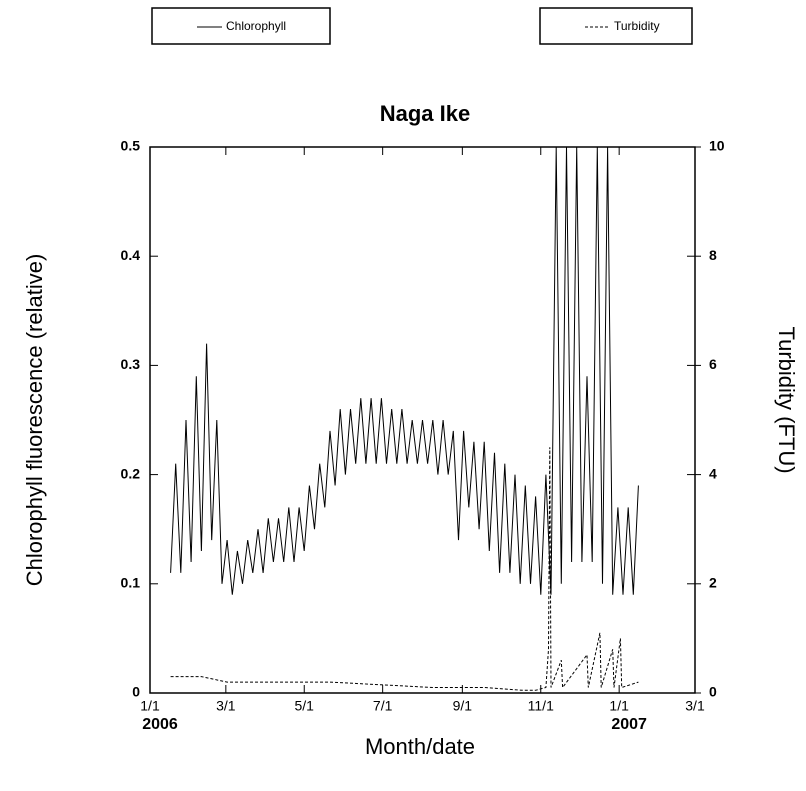 This screenshot has height=791, width=806. Describe the element at coordinates (160, 724) in the screenshot. I see `x-year-label: 2006` at that location.